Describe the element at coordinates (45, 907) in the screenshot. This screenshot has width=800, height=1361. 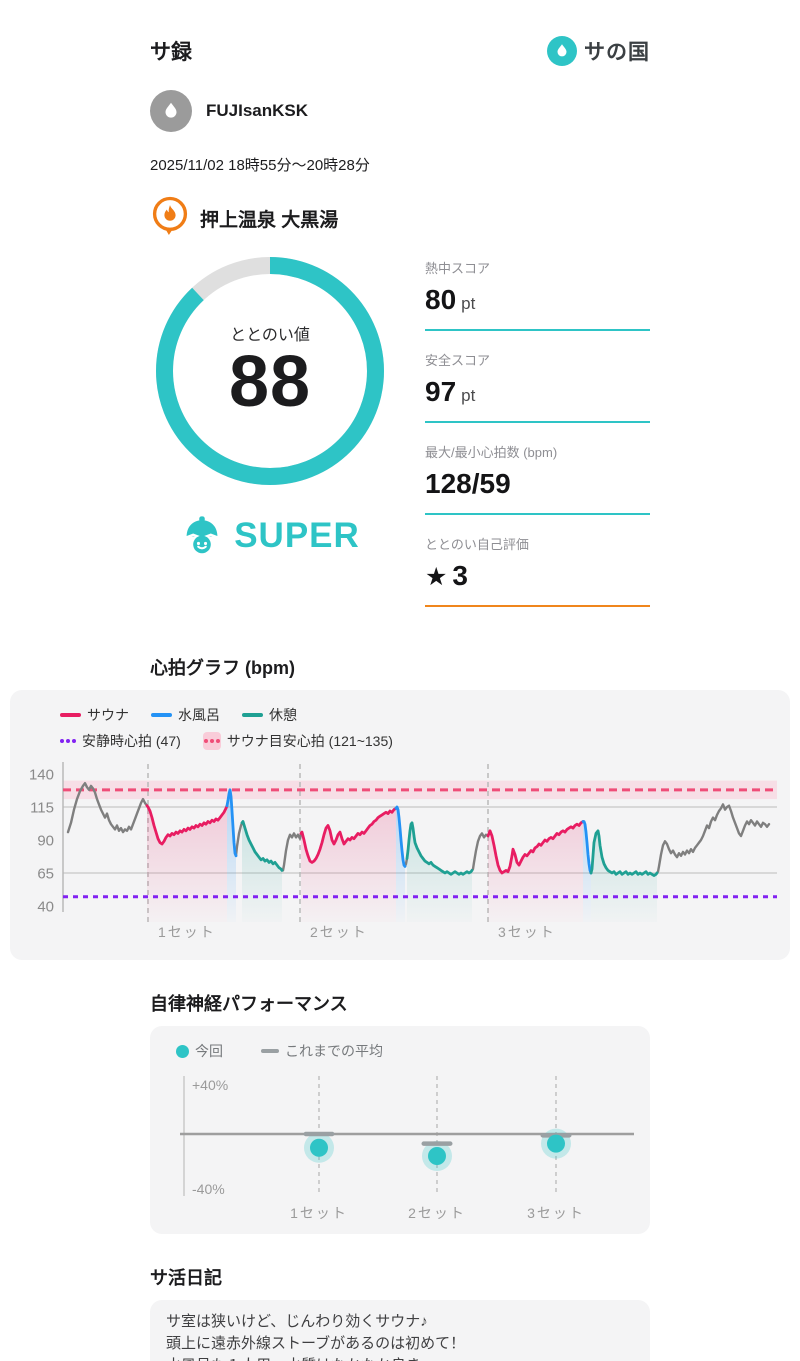
I see `y-tick-label: 40` at that location.